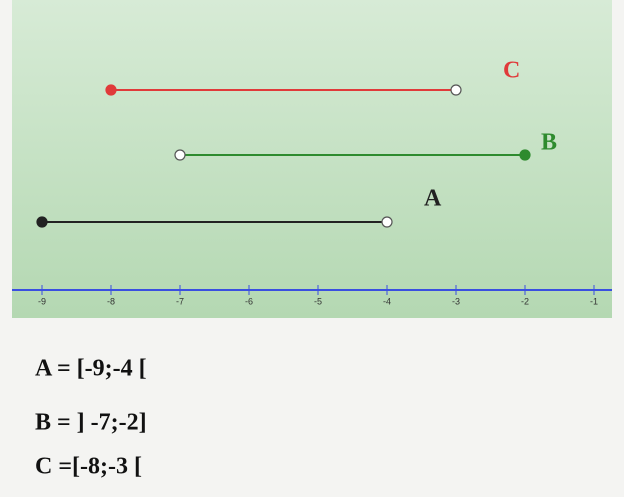 The width and height of the screenshot is (624, 497). I want to click on tick-label: -1, so click(594, 301).